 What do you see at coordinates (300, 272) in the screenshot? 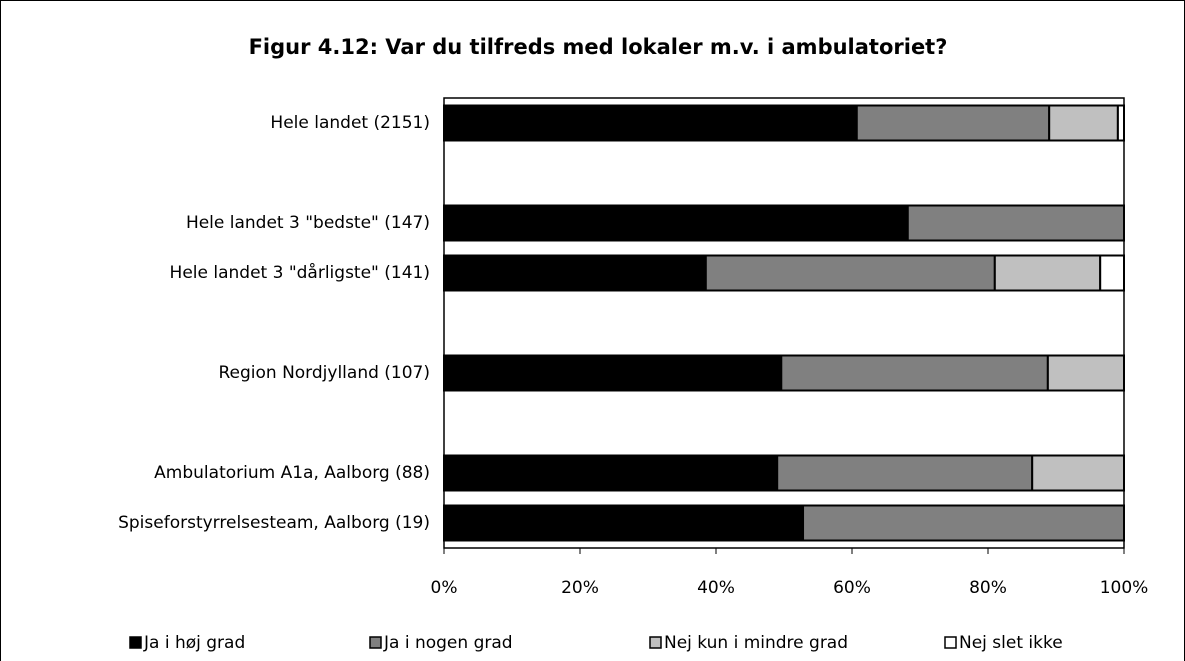
I see `y-tick-label: Hele landet 3 "dårligste" (141)` at bounding box center [300, 272].